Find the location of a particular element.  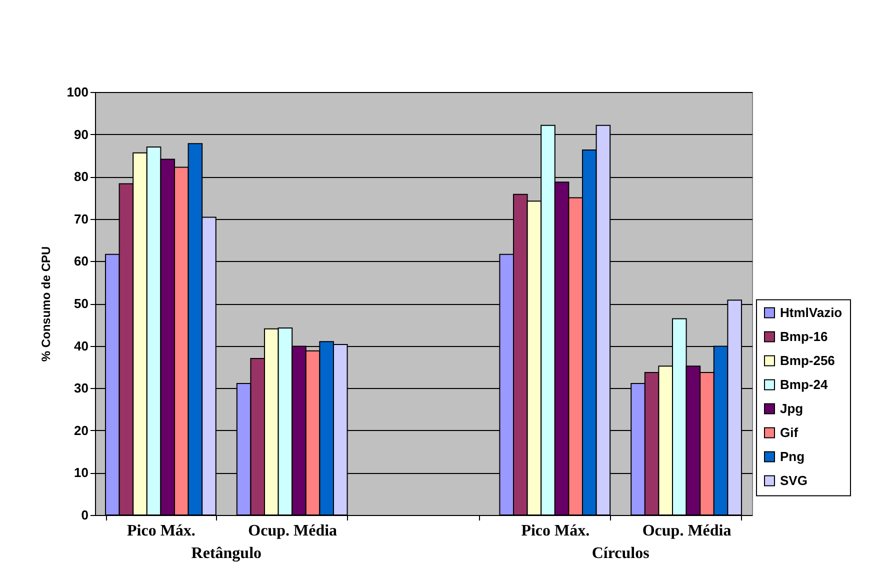

y-axis-title: % Consumo de CPU is located at coordinates (45, 304).